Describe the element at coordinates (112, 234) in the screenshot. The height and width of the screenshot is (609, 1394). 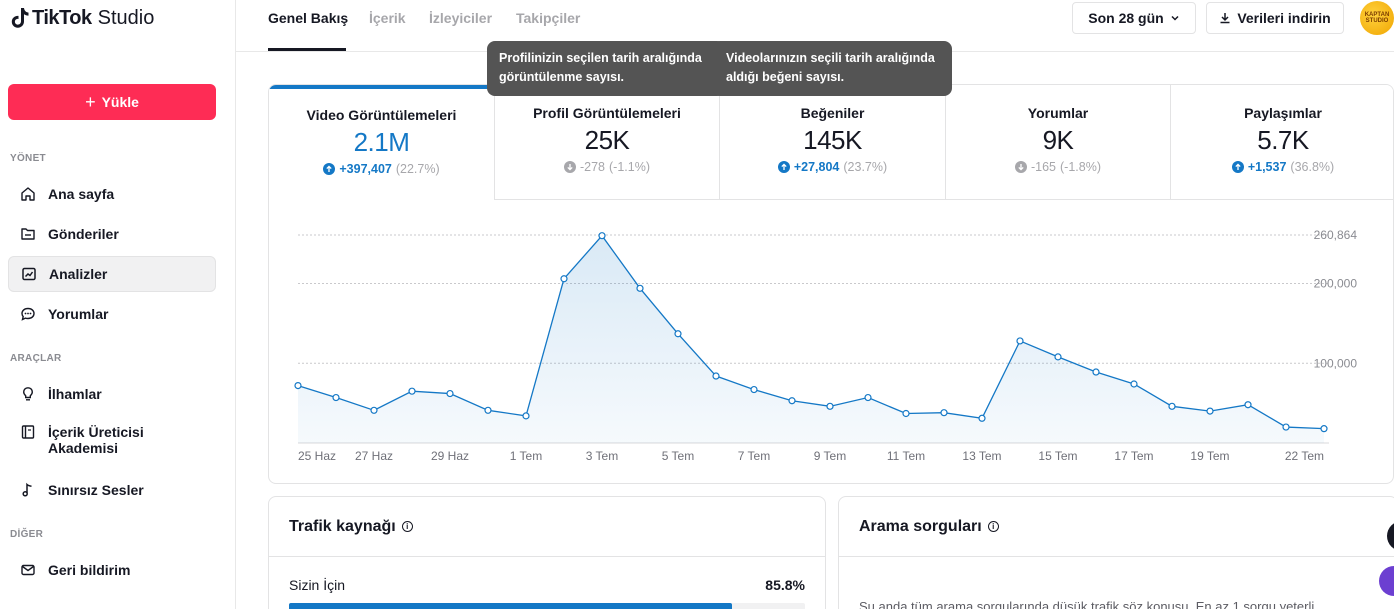
I see `sidebar-item-posts: Gönderiler` at that location.